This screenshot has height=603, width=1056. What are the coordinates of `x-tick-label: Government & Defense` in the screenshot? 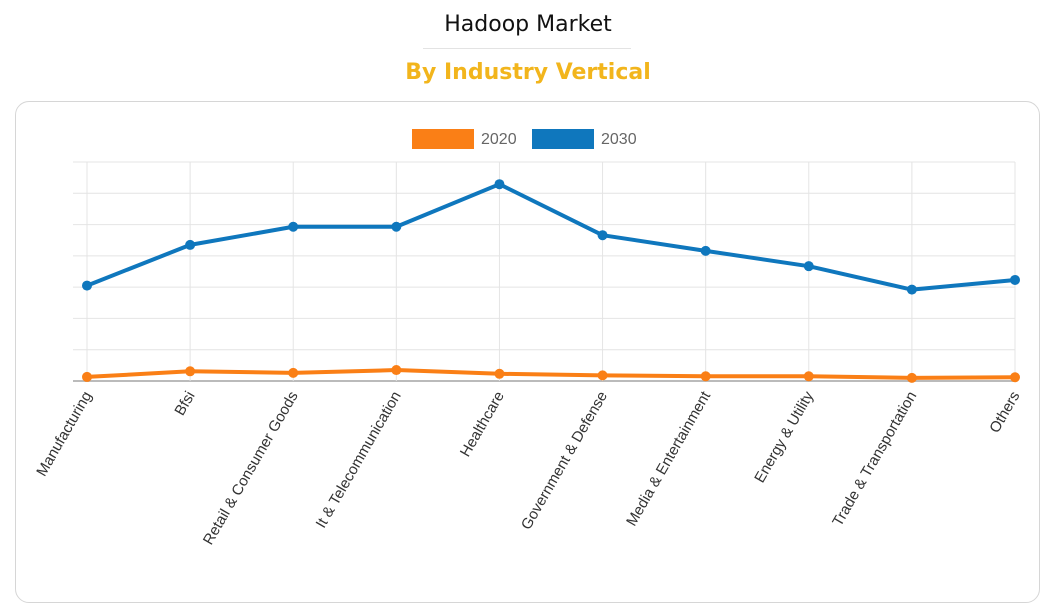 It's located at (564, 461).